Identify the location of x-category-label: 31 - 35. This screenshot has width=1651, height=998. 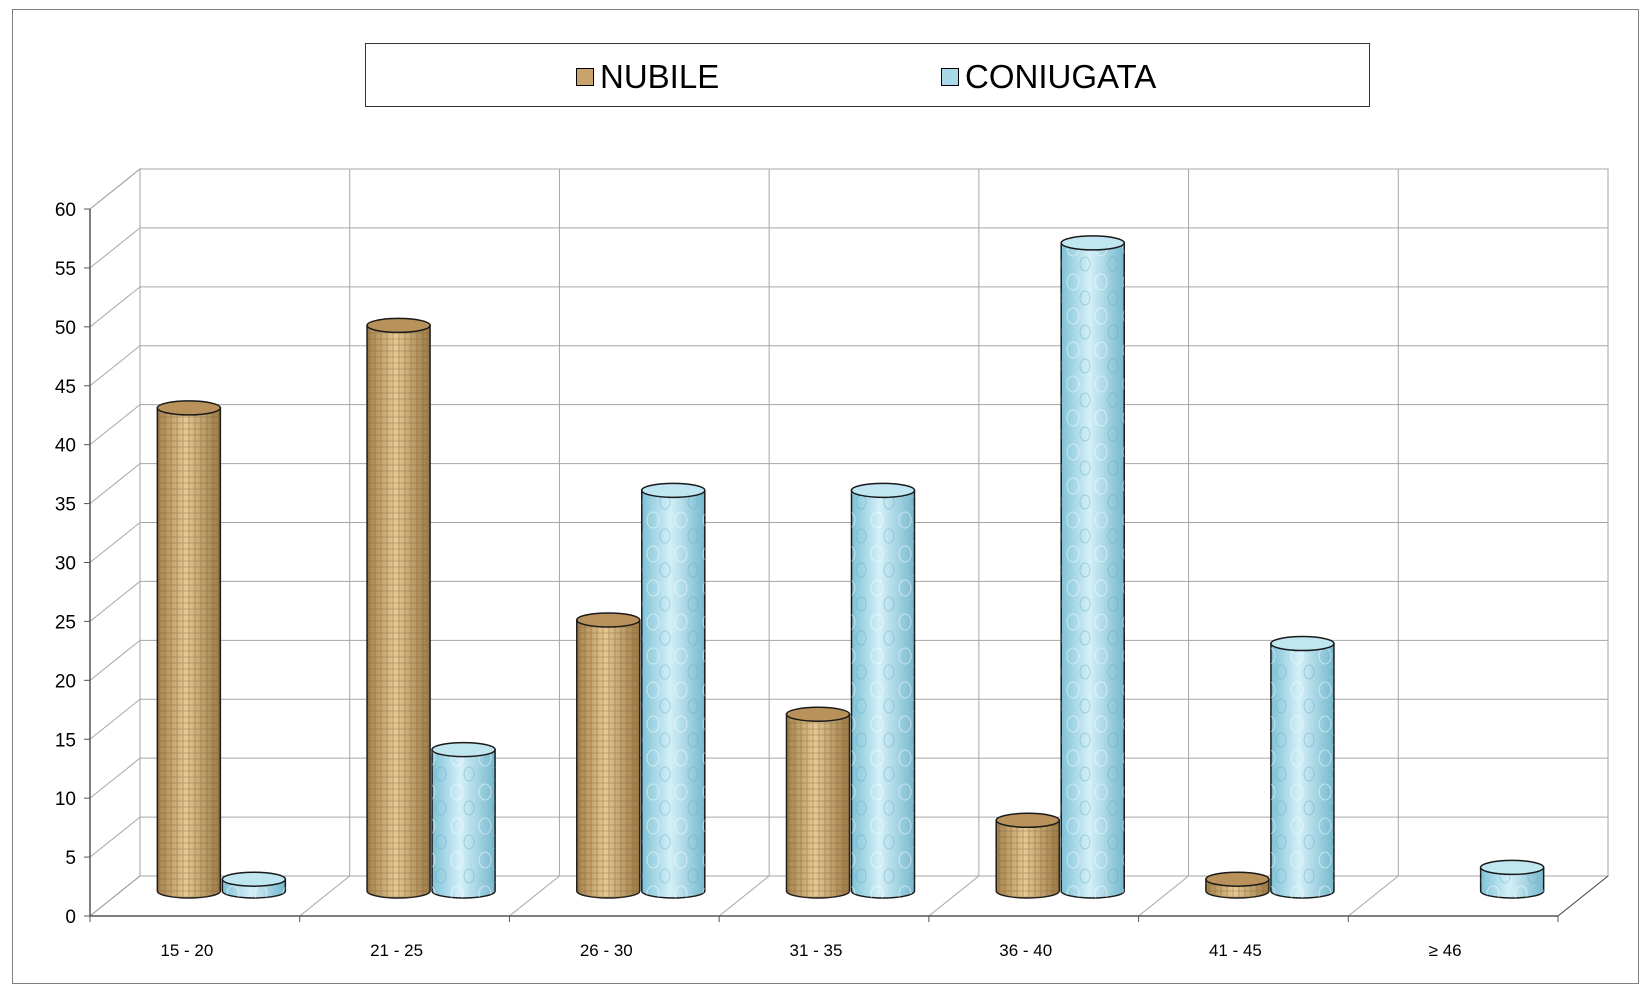
(816, 950).